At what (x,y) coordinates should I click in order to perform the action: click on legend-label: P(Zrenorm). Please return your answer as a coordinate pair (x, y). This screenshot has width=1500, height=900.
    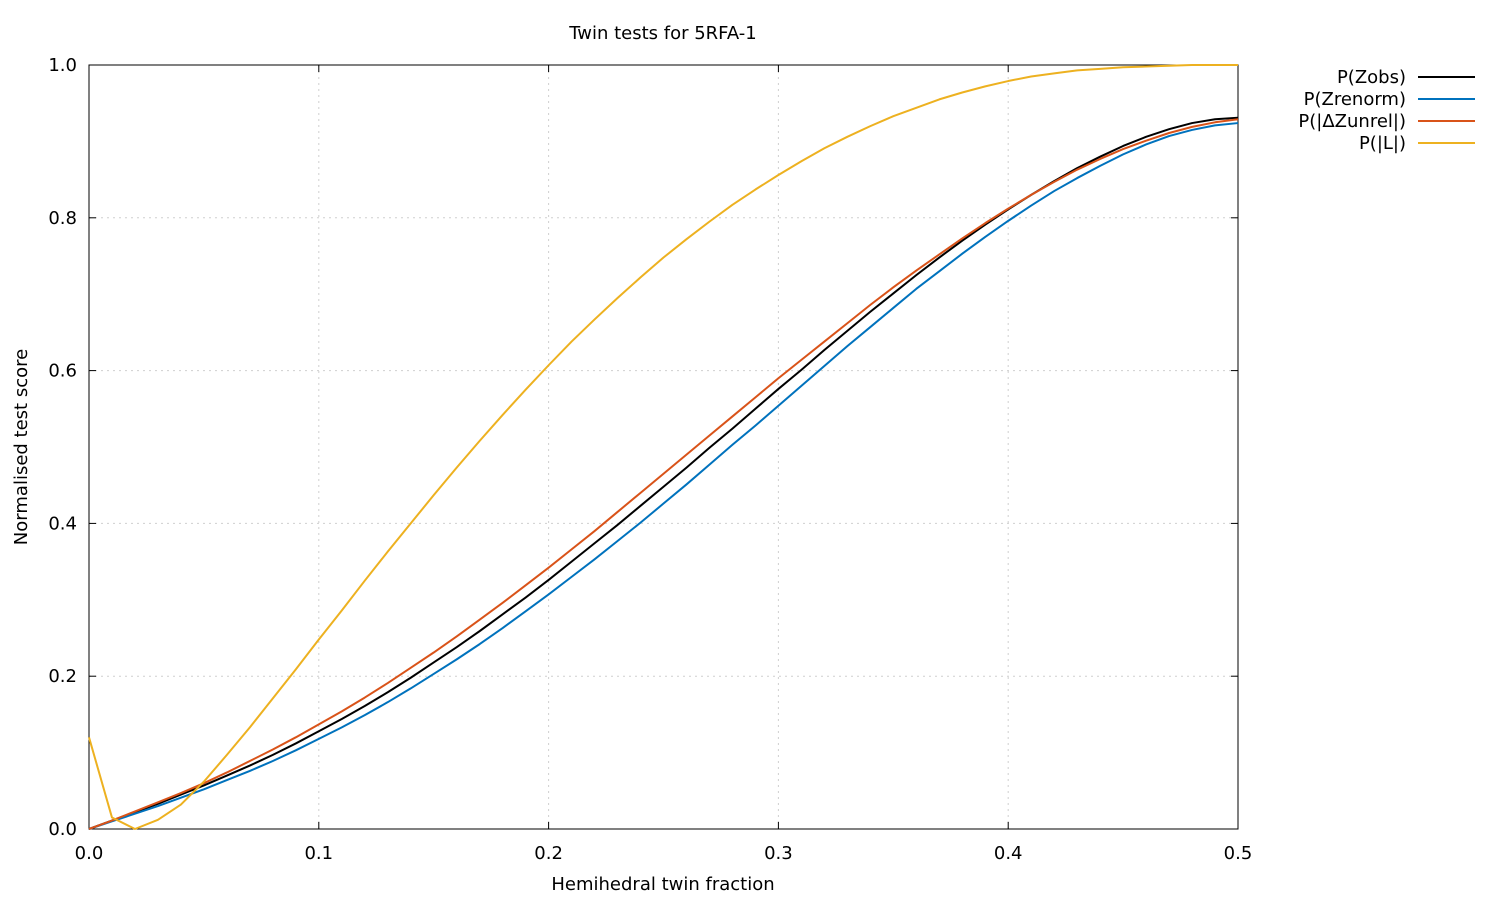
    Looking at the image, I should click on (1355, 99).